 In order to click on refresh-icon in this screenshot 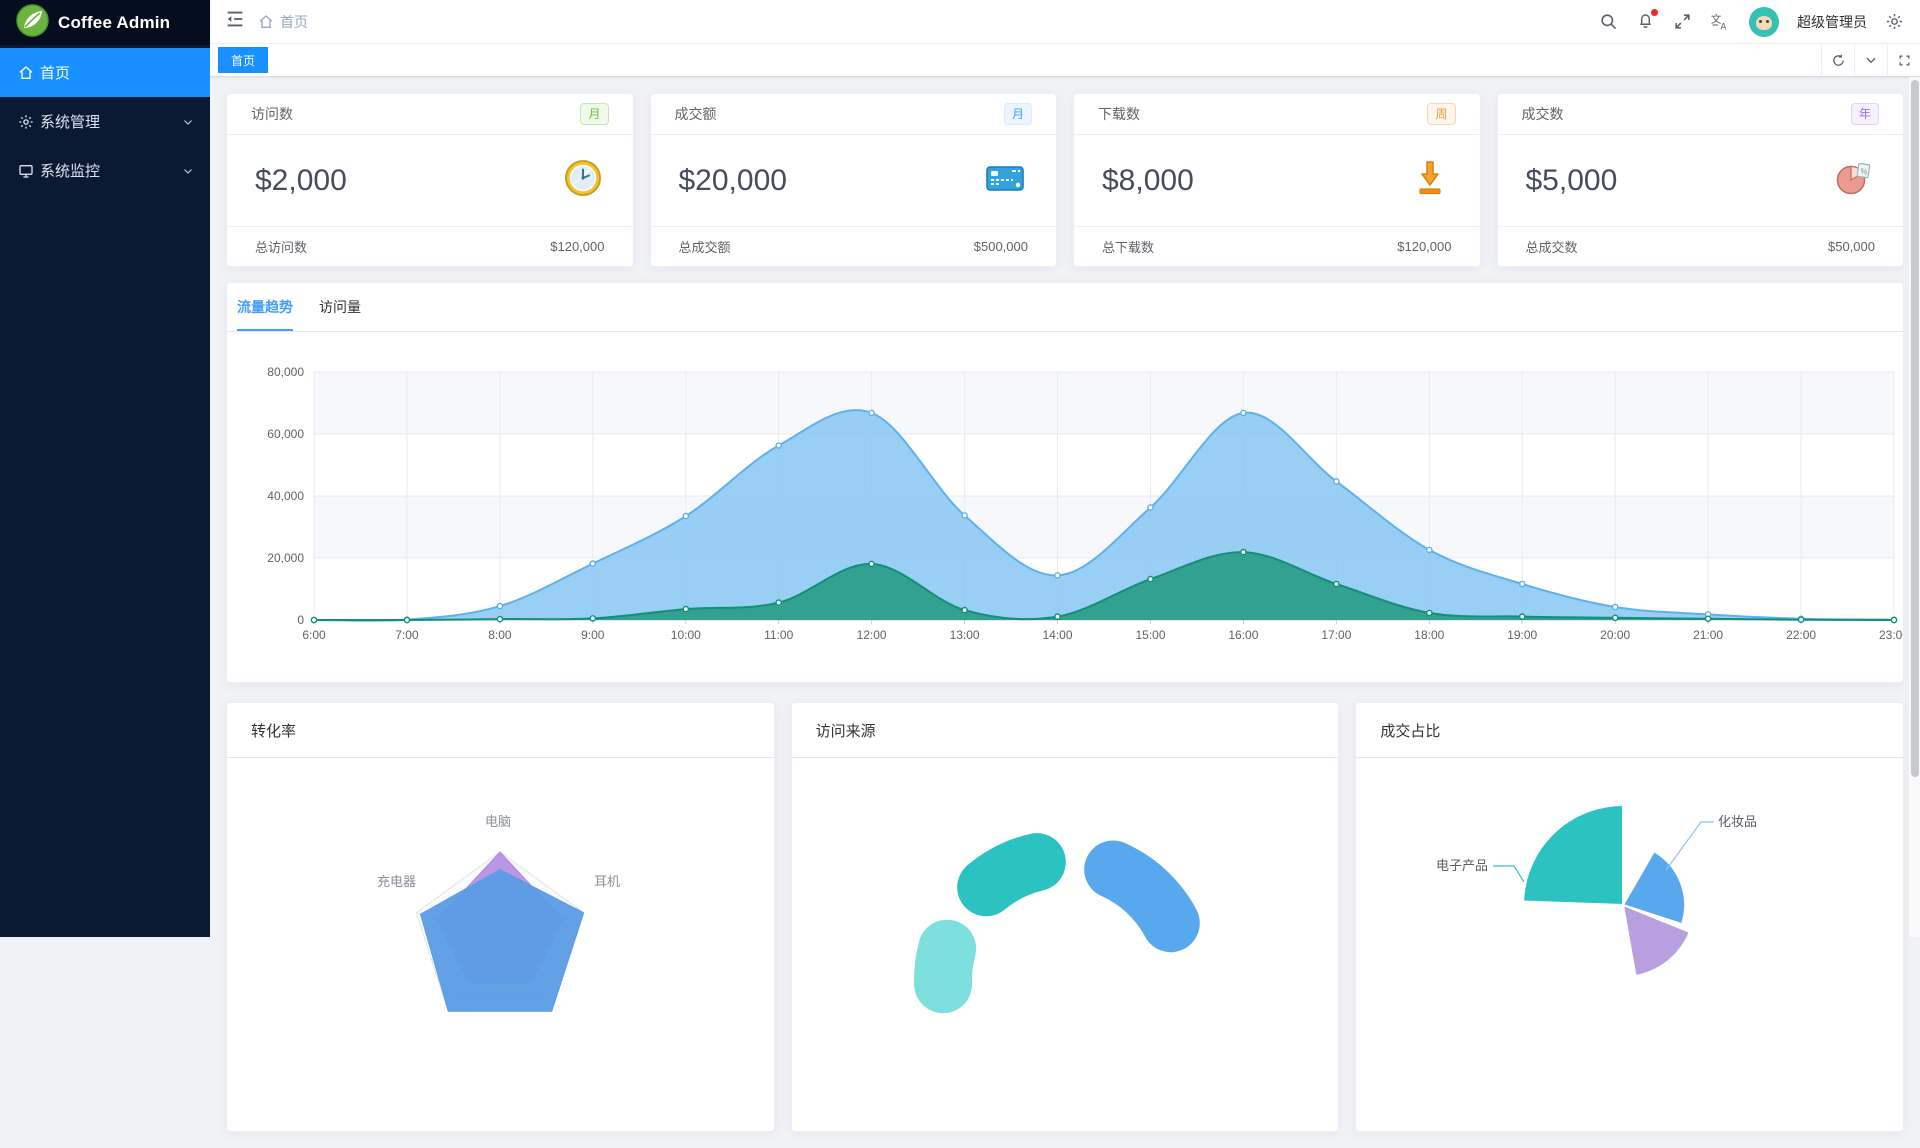, I will do `click(1837, 60)`.